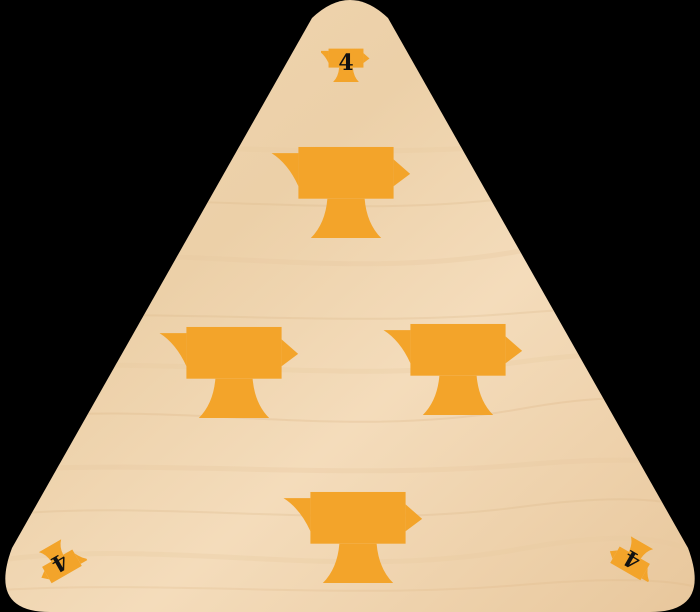  What do you see at coordinates (634, 558) in the screenshot?
I see `corner-index-bottom-right: 4` at bounding box center [634, 558].